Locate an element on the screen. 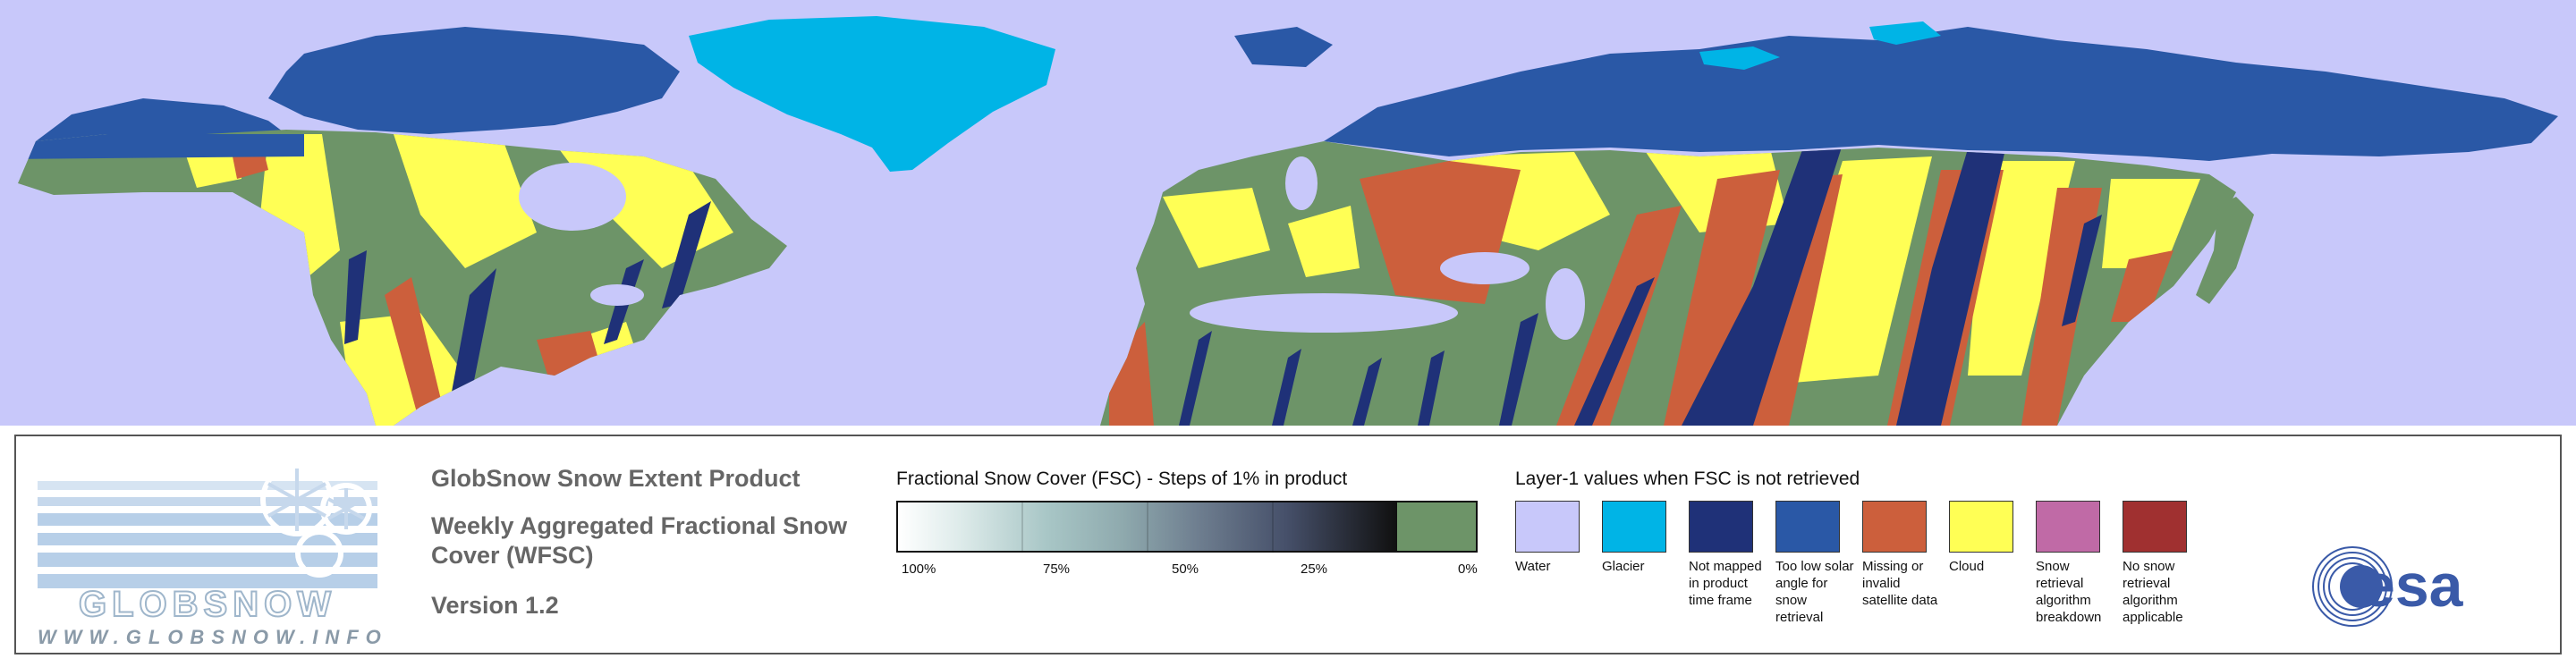  hudson-bay is located at coordinates (572, 197).